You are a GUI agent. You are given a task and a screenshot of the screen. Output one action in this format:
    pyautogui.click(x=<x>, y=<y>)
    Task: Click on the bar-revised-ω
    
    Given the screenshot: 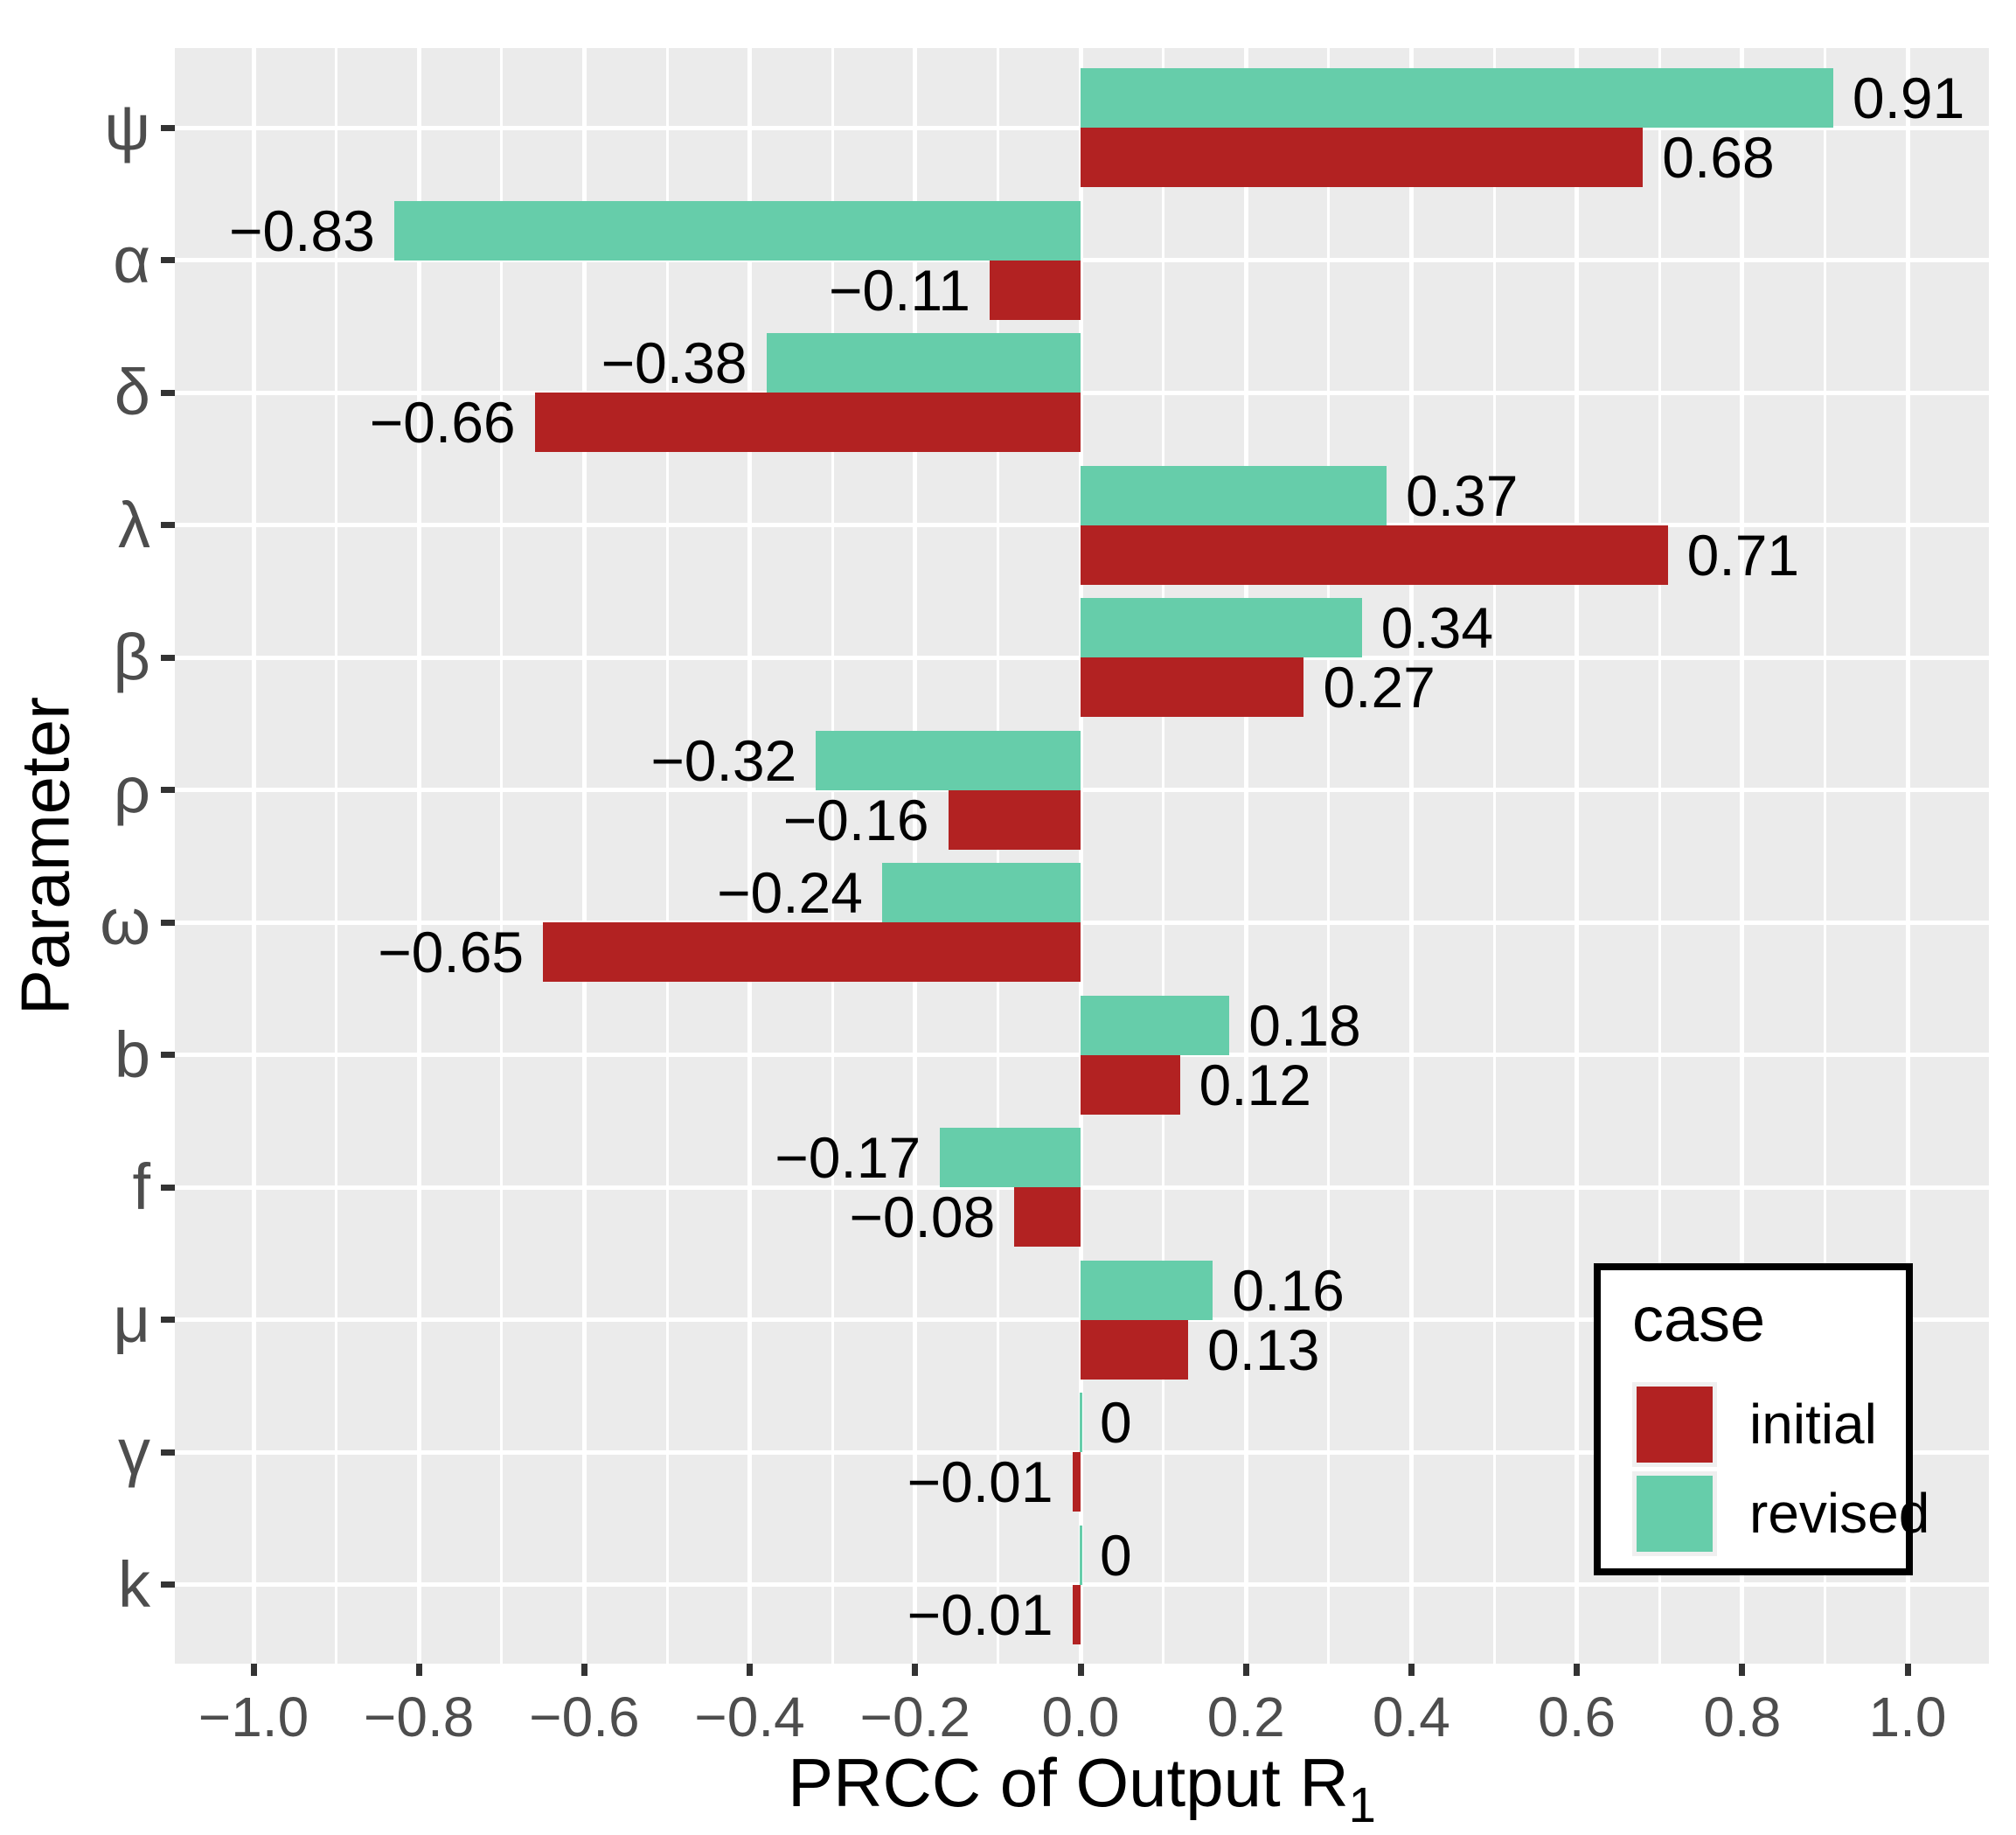 What is the action you would take?
    pyautogui.click(x=981, y=892)
    